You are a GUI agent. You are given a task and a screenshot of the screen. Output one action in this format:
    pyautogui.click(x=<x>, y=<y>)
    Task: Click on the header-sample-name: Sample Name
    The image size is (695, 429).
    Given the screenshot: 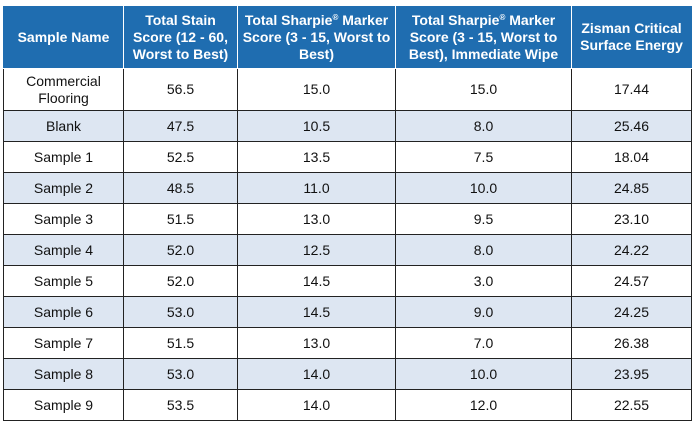 What is the action you would take?
    pyautogui.click(x=63, y=37)
    